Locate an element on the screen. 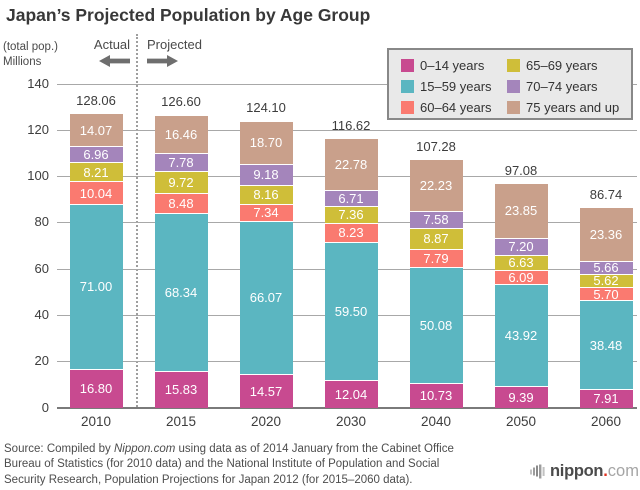 The image size is (640, 490). bar-segment-2040-series5: 22.23 is located at coordinates (436, 185).